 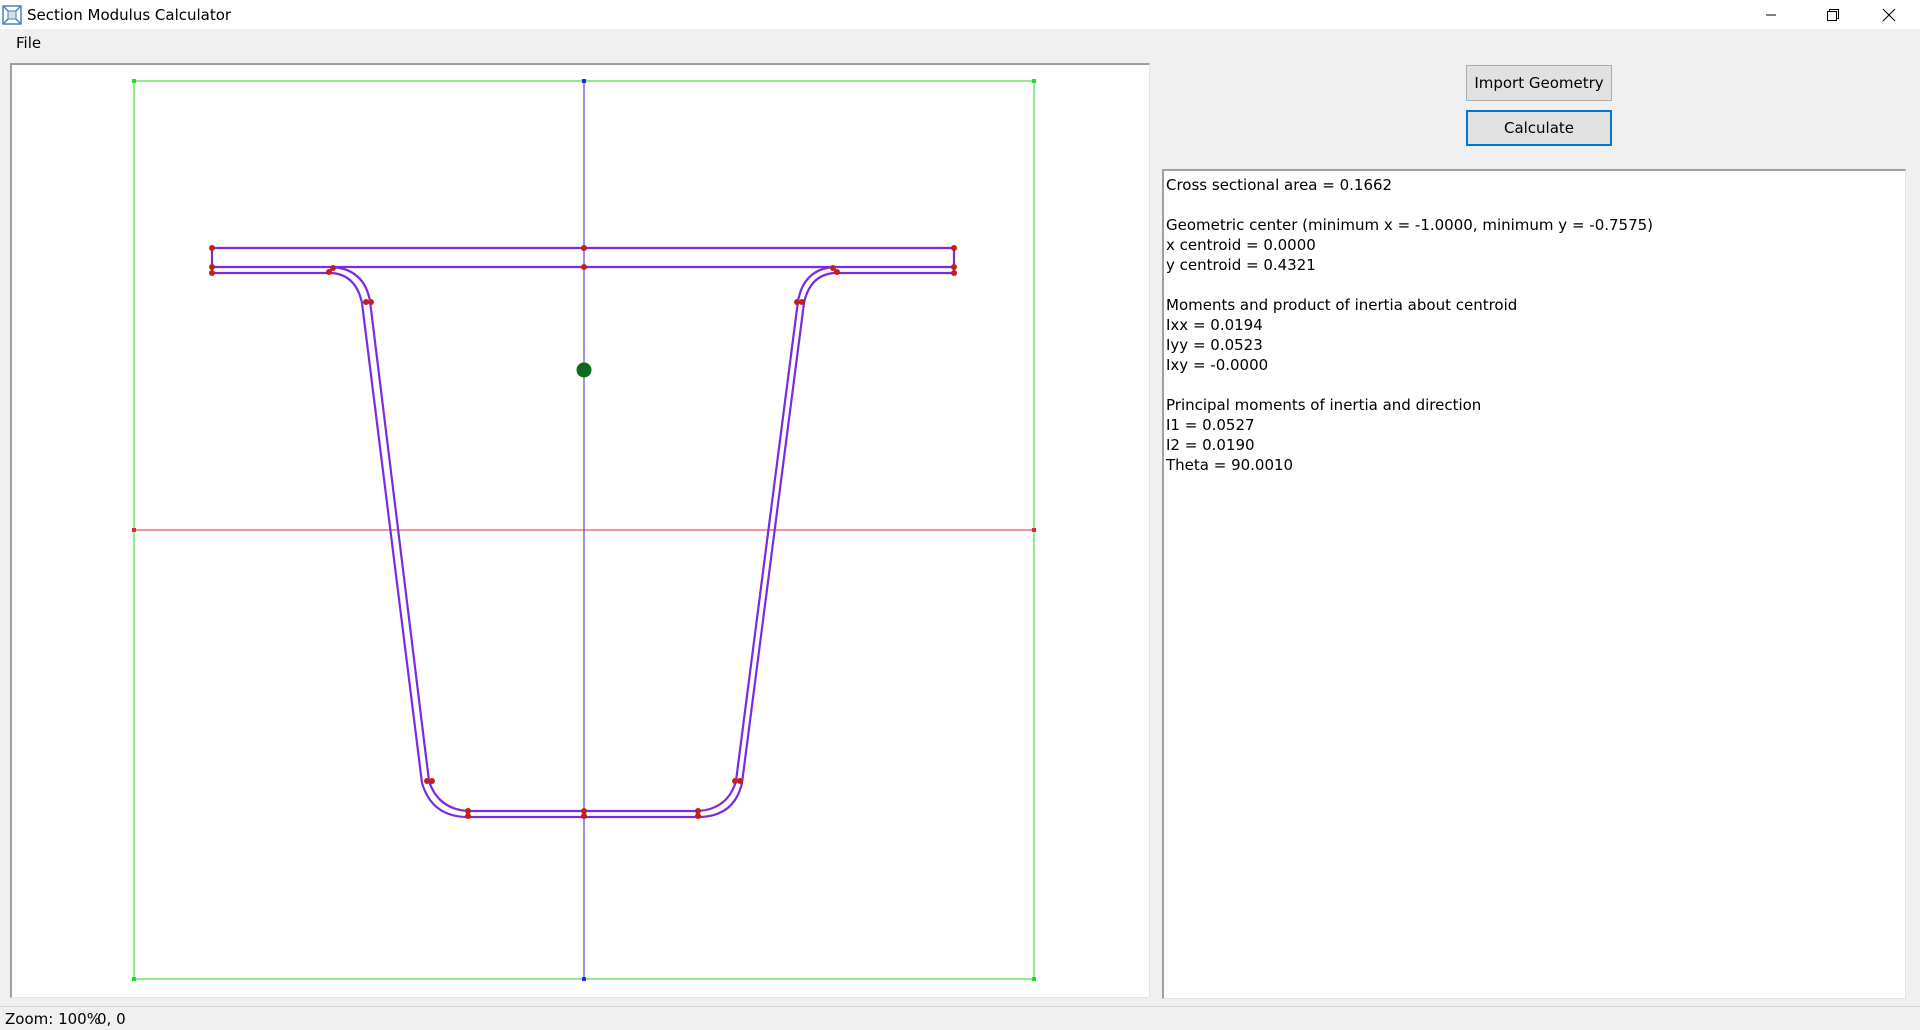 I want to click on calculate-button: Calculate, so click(x=1539, y=128).